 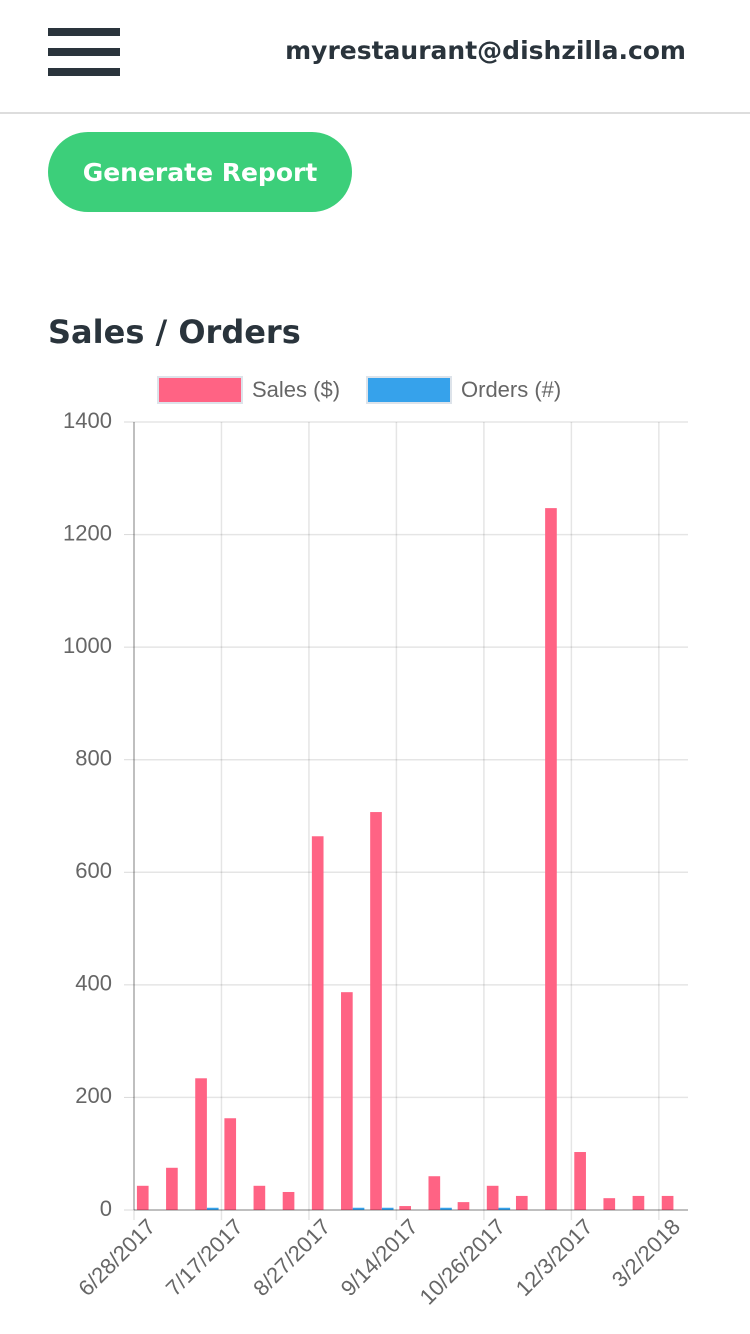 I want to click on account-email: myrestaurant@dishzilla.com, so click(x=485, y=50).